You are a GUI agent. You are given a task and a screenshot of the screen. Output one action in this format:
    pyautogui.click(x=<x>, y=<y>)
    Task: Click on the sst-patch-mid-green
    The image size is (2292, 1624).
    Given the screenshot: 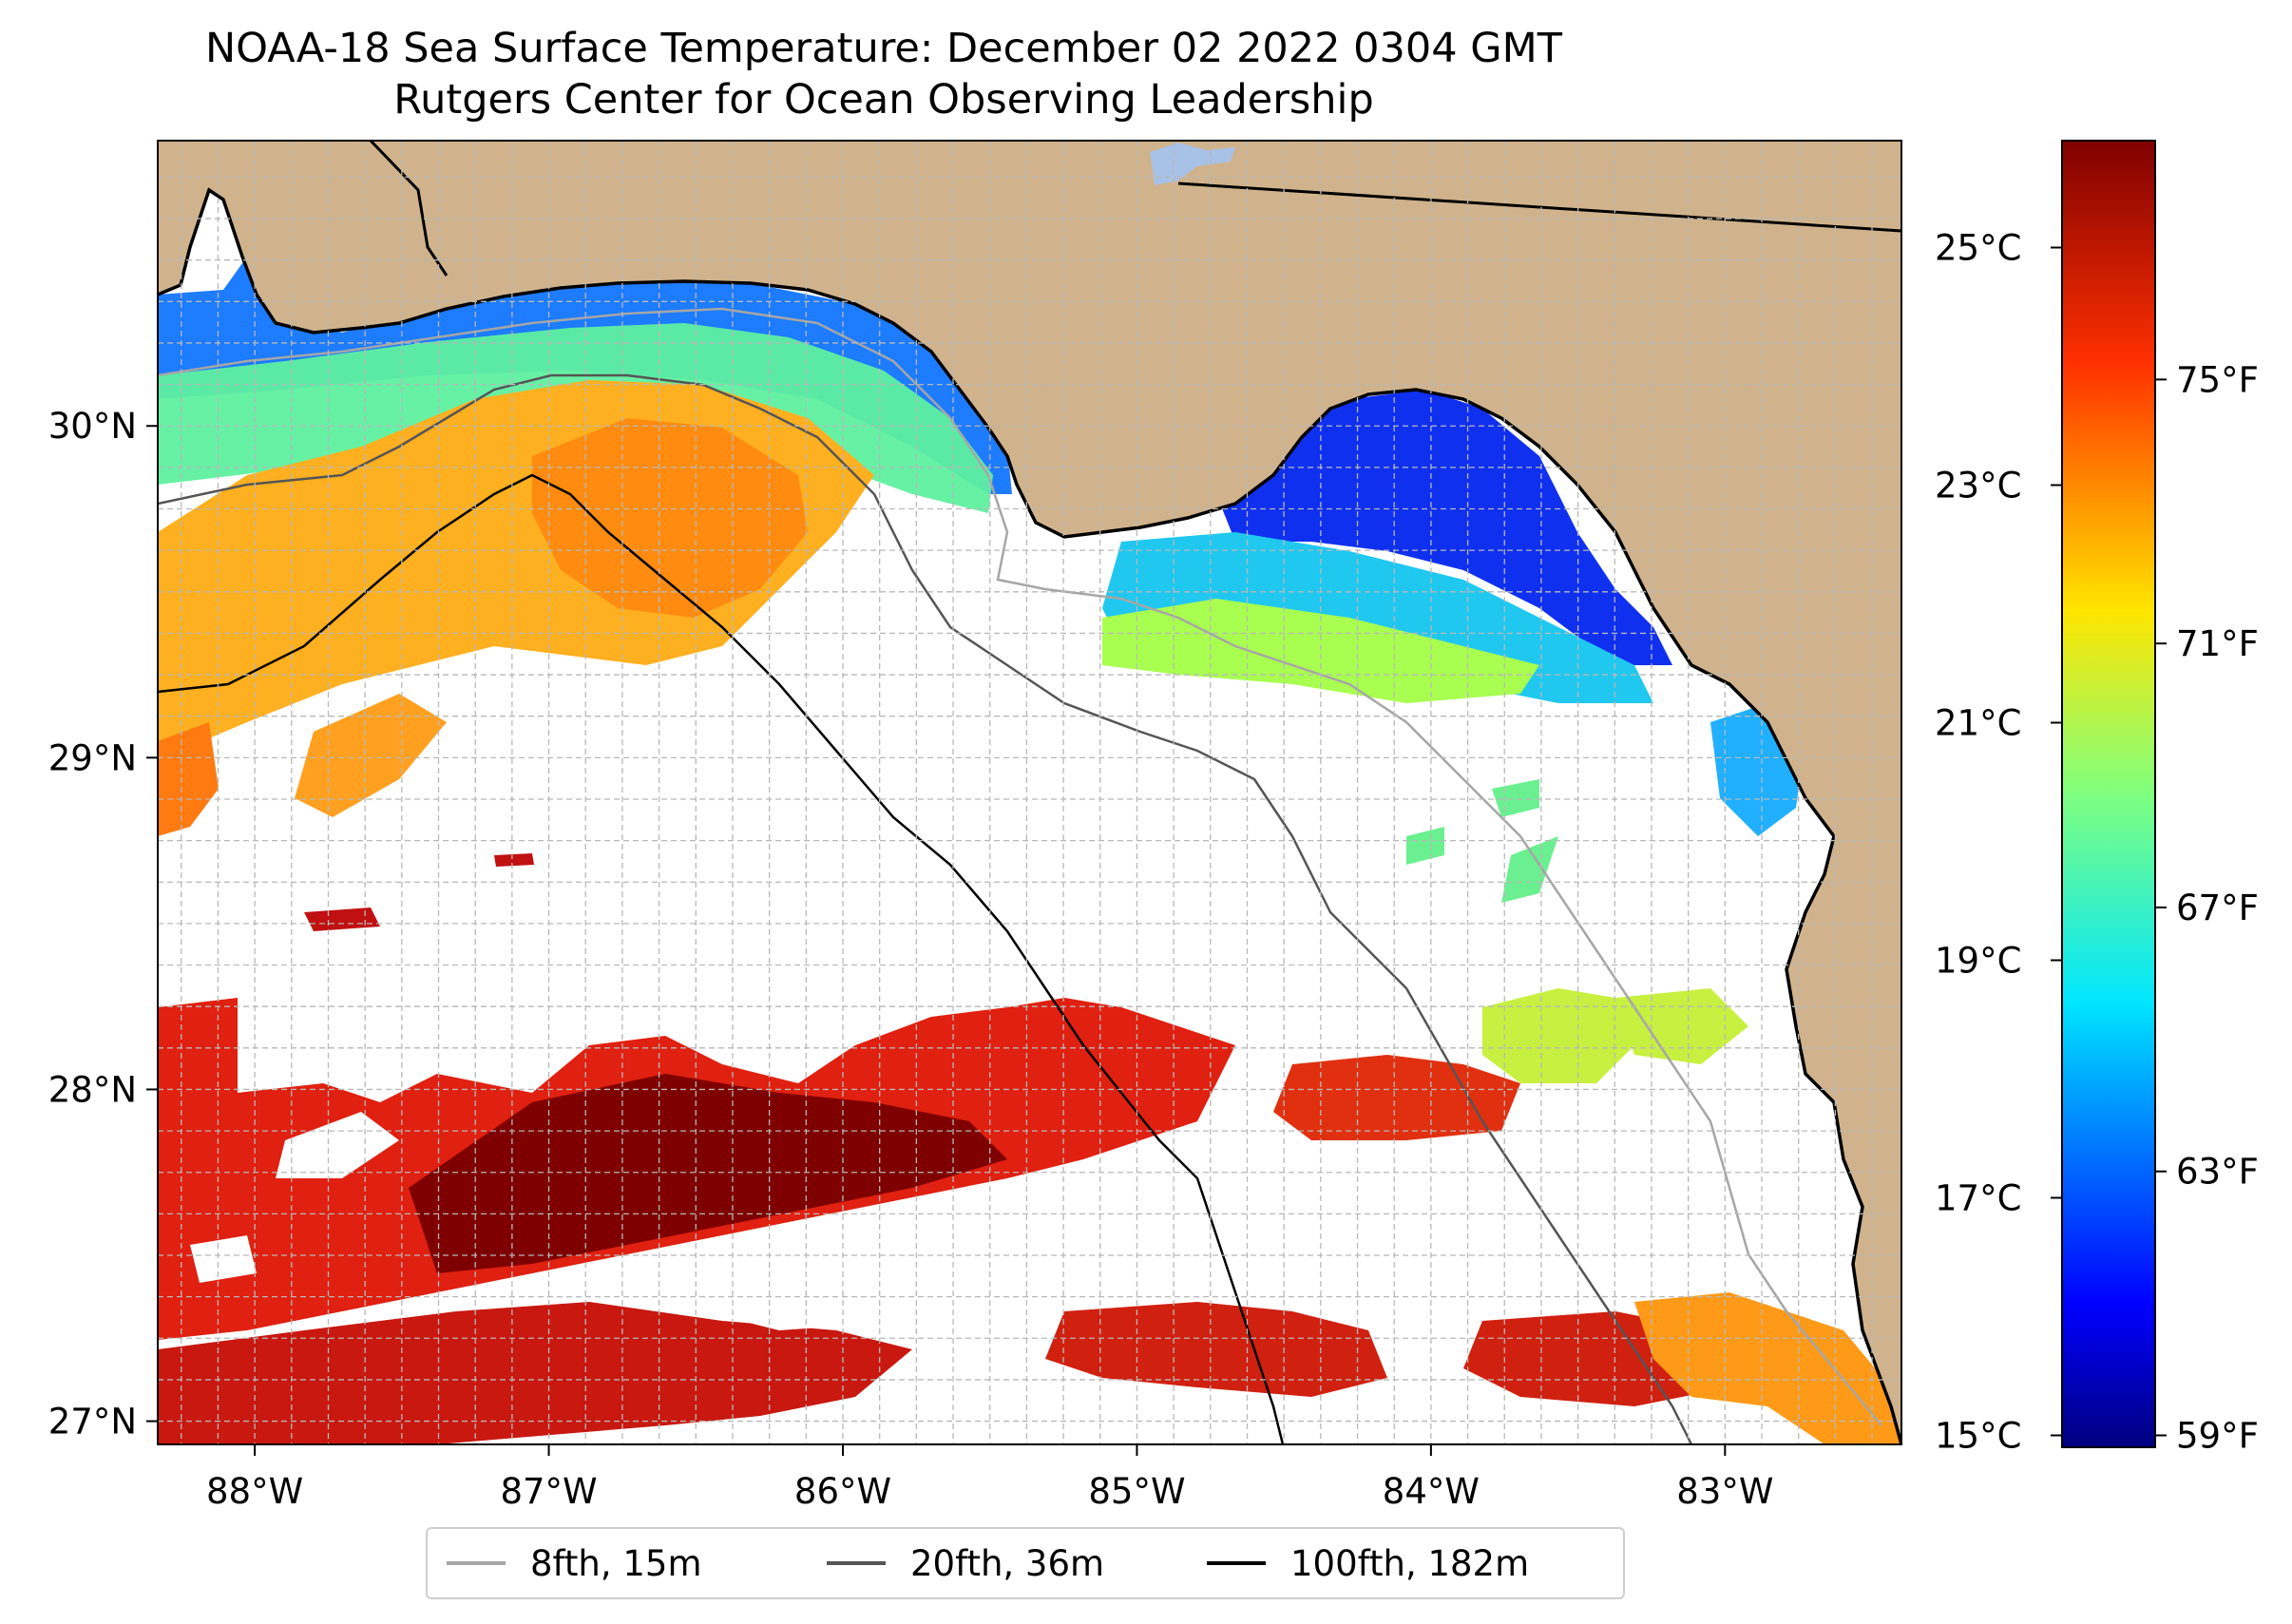 What is the action you would take?
    pyautogui.click(x=1482, y=841)
    